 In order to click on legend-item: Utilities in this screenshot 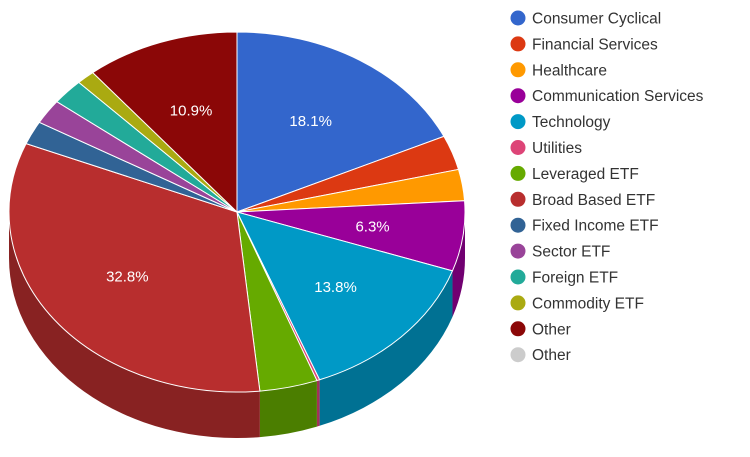, I will do `click(546, 148)`.